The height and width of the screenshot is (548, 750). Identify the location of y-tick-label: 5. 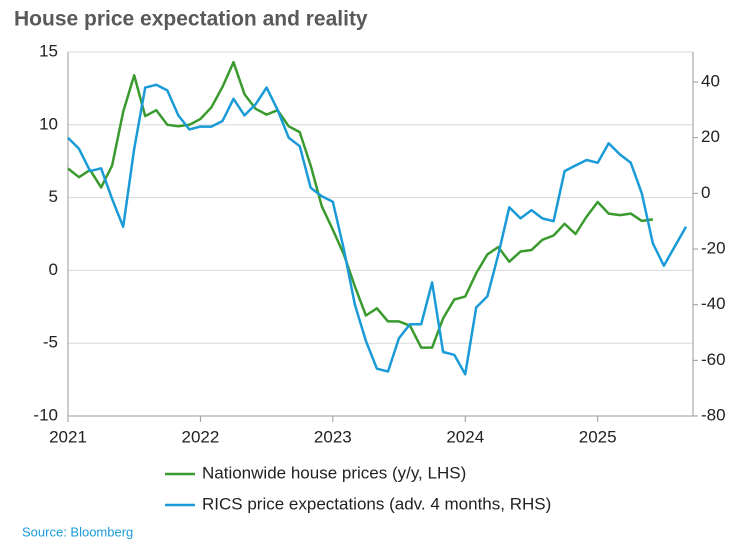
(53, 196).